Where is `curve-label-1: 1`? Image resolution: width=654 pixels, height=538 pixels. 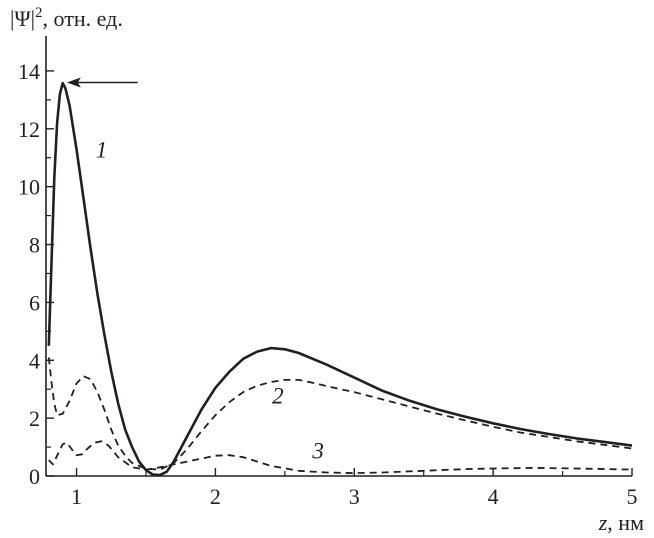 curve-label-1: 1 is located at coordinates (102, 150).